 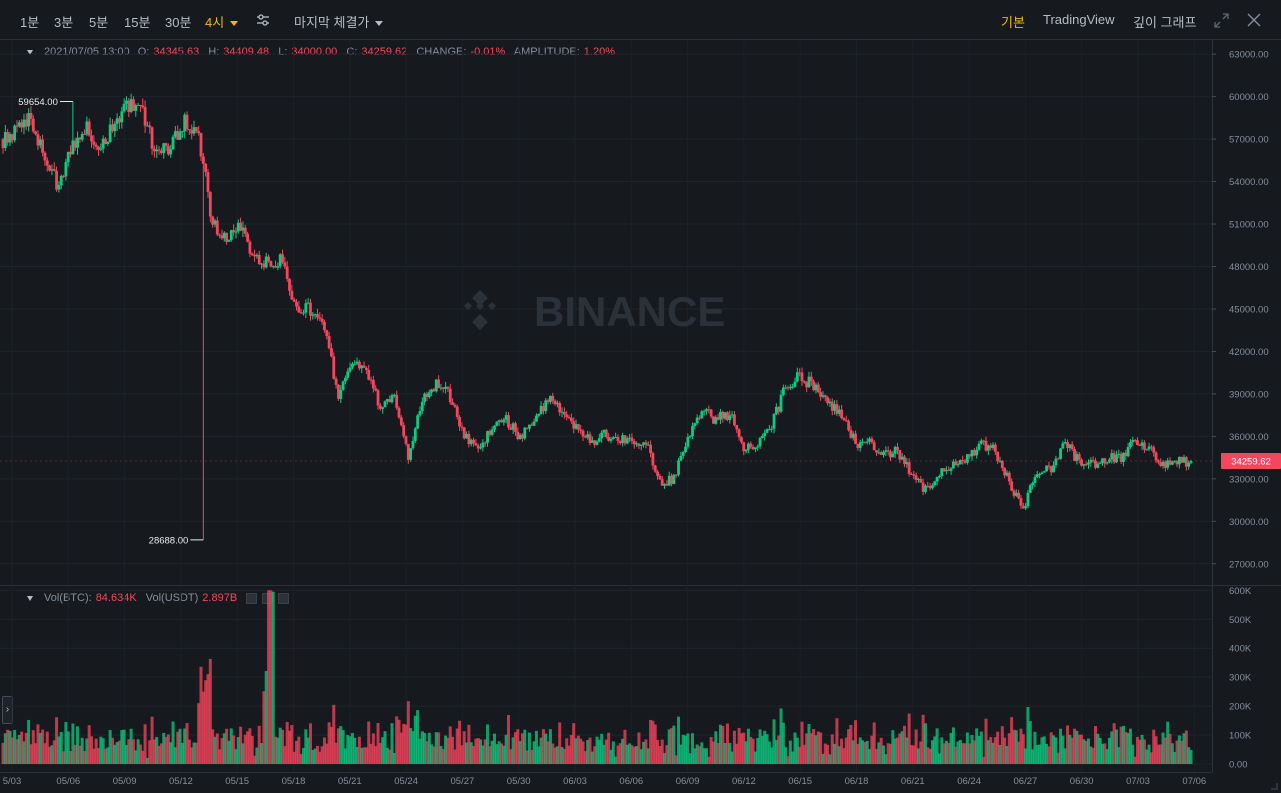 What do you see at coordinates (30, 22) in the screenshot?
I see `interval-1m: 1분` at bounding box center [30, 22].